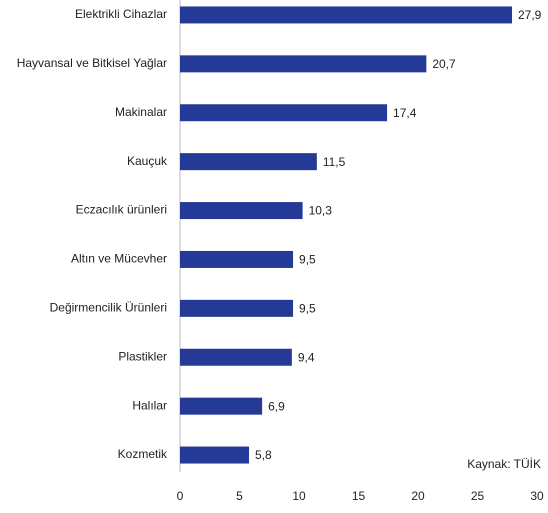 The image size is (548, 513). What do you see at coordinates (149, 405) in the screenshot?
I see `y-tick-label: Halılar` at bounding box center [149, 405].